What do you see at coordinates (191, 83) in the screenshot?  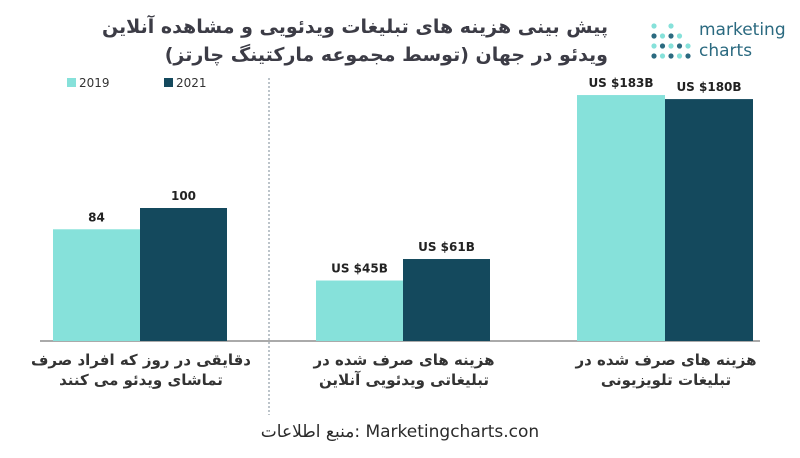 I see `legend-label-2021: 2021` at bounding box center [191, 83].